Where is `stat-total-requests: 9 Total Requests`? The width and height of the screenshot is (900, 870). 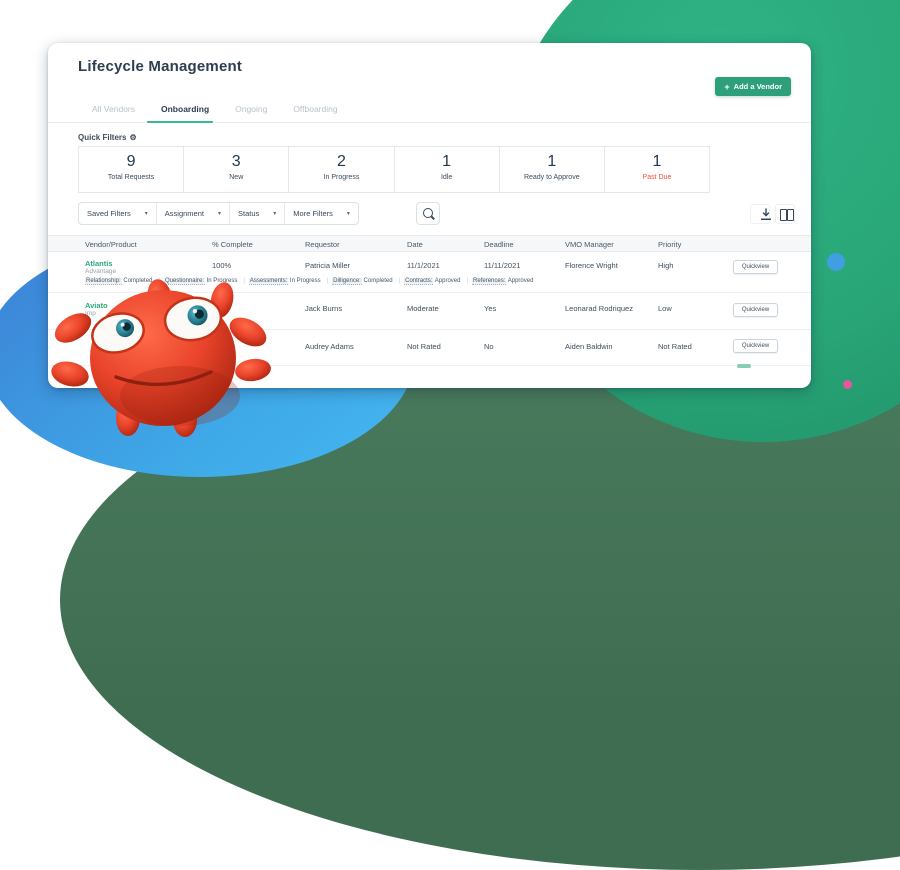
stat-total-requests: 9 Total Requests is located at coordinates (131, 169).